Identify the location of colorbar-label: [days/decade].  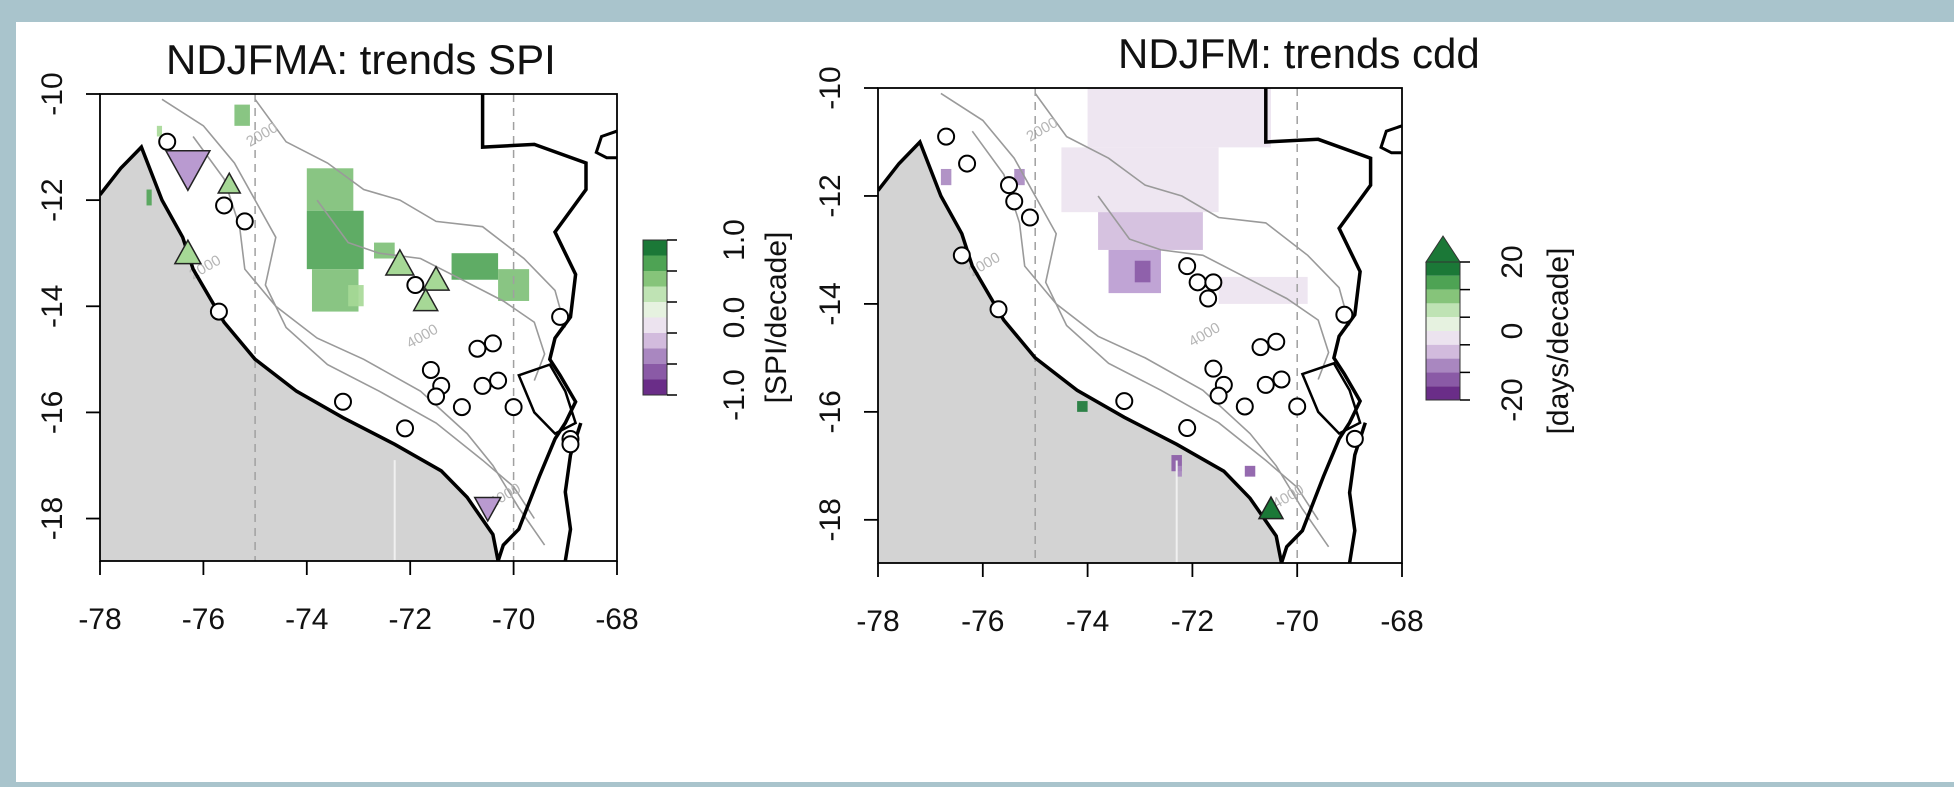
(1558, 341).